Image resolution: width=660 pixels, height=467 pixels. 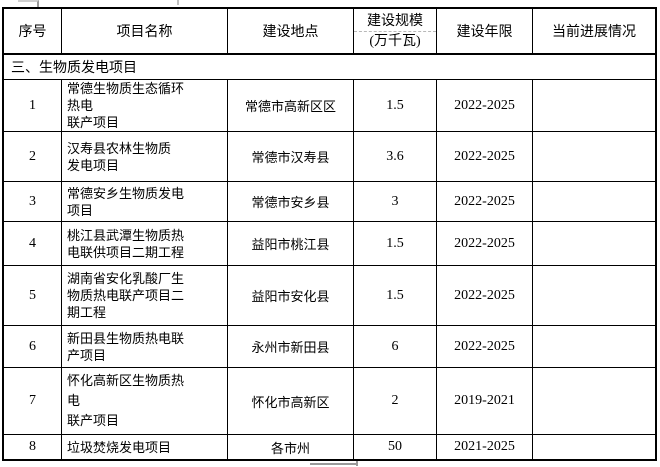 I want to click on cell-project-name: 常德安乡生物质发电 项目, so click(x=145, y=202).